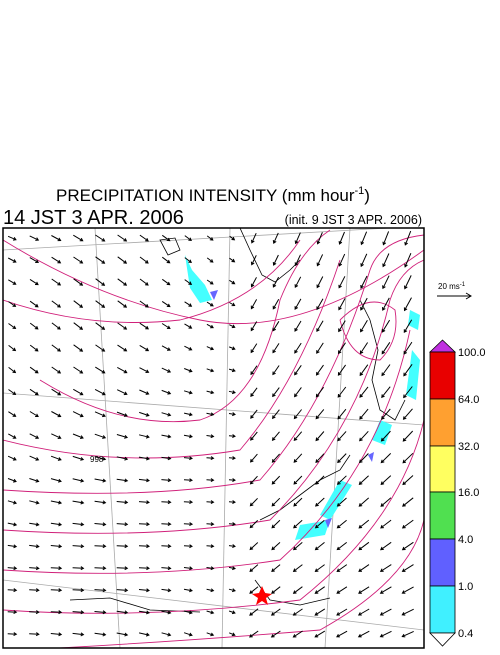 This screenshot has height=655, width=500. What do you see at coordinates (472, 353) in the screenshot?
I see `colorbar-label: 100.0` at bounding box center [472, 353].